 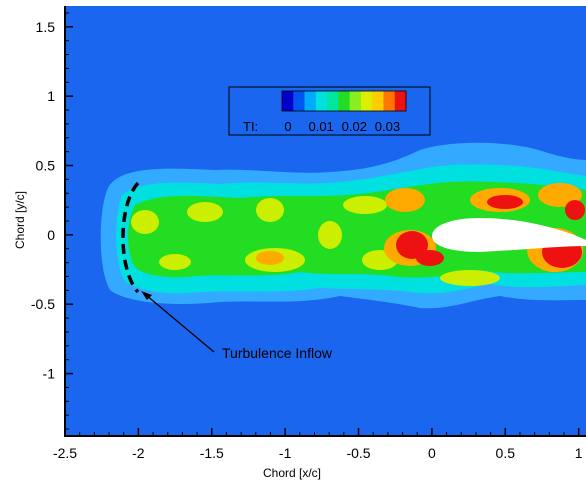 What do you see at coordinates (358, 453) in the screenshot?
I see `x-tick-label: -0.5` at bounding box center [358, 453].